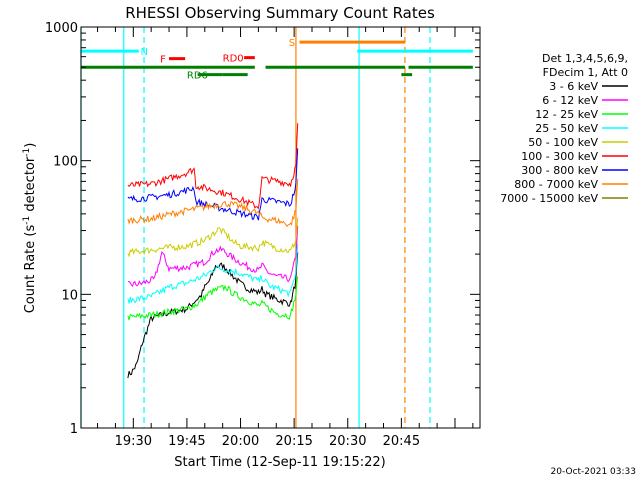 The width and height of the screenshot is (640, 480). I want to click on legend-label-8: 7000 - 15000 keV, so click(549, 198).